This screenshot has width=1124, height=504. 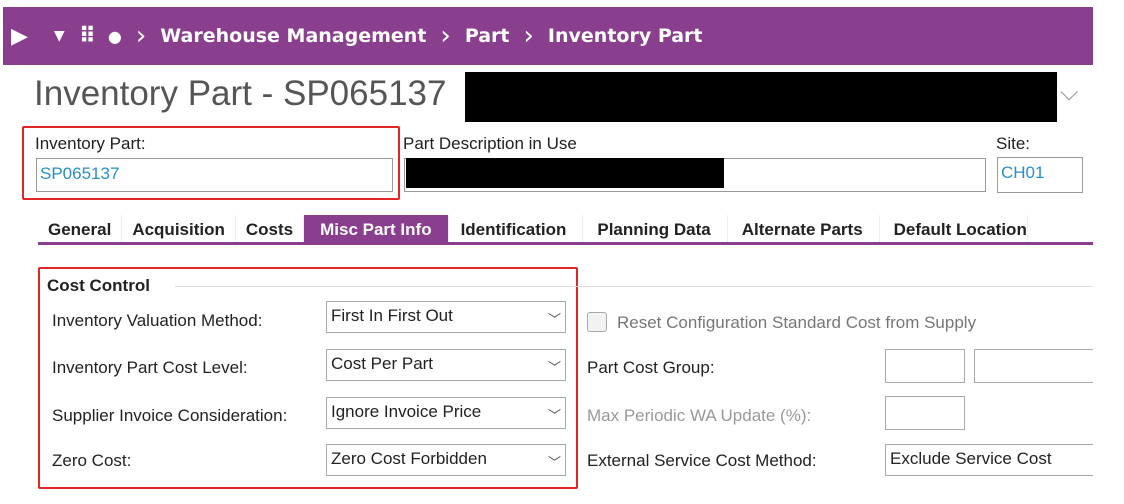 What do you see at coordinates (409, 458) in the screenshot?
I see `select-value: Zero Cost Forbidden` at bounding box center [409, 458].